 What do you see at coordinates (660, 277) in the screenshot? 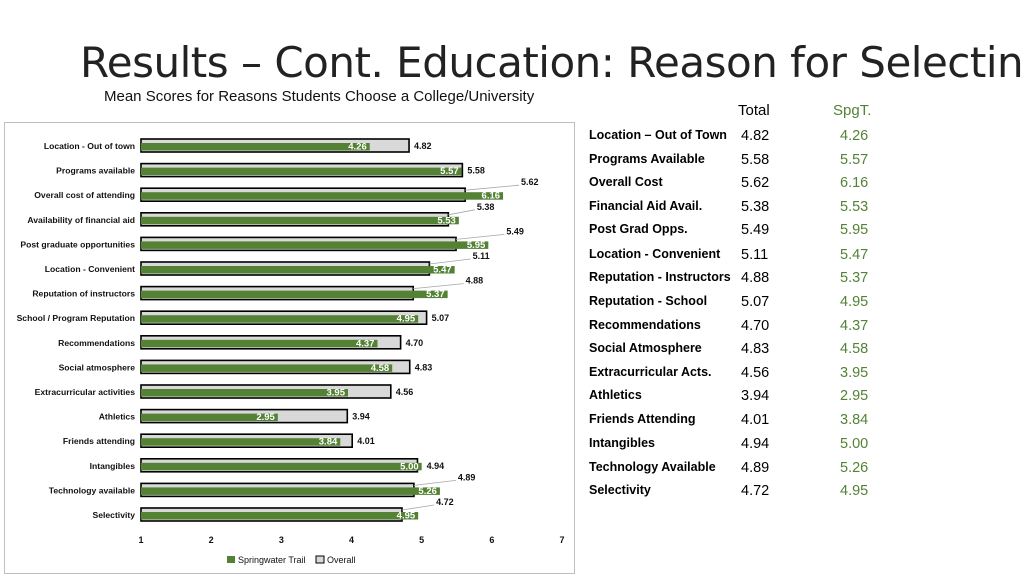
I see `table-row-label: Reputation - Instructors` at bounding box center [660, 277].